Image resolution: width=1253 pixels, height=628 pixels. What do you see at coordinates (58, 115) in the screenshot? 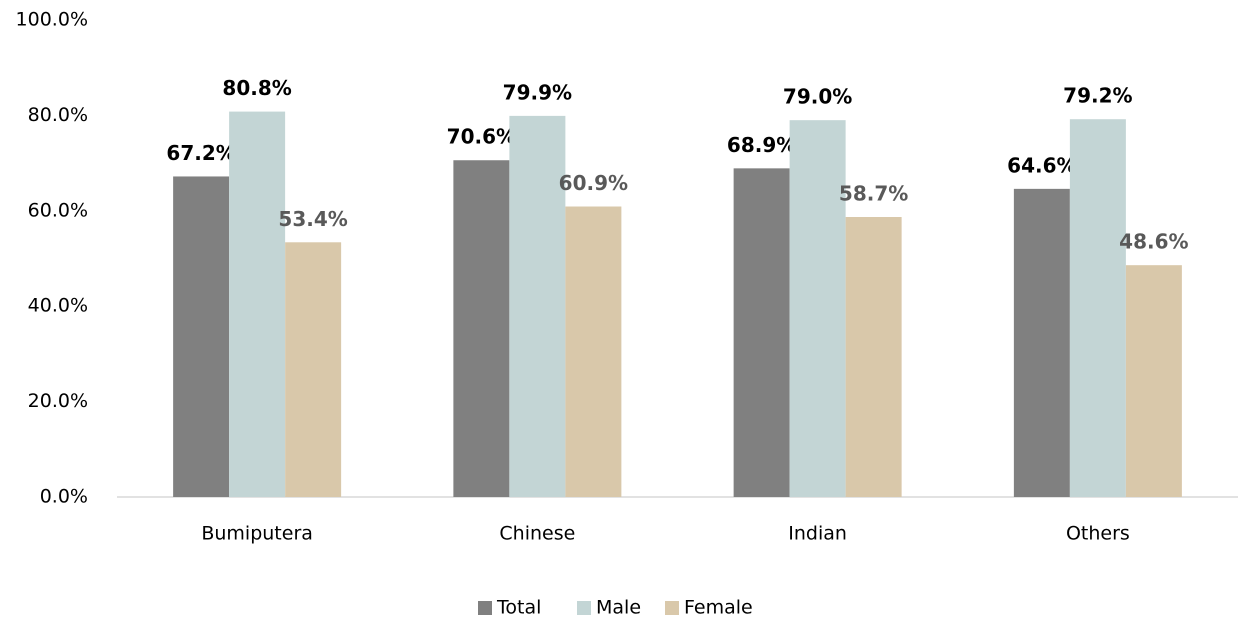
I see `y-tick-label: 80.0%` at bounding box center [58, 115].